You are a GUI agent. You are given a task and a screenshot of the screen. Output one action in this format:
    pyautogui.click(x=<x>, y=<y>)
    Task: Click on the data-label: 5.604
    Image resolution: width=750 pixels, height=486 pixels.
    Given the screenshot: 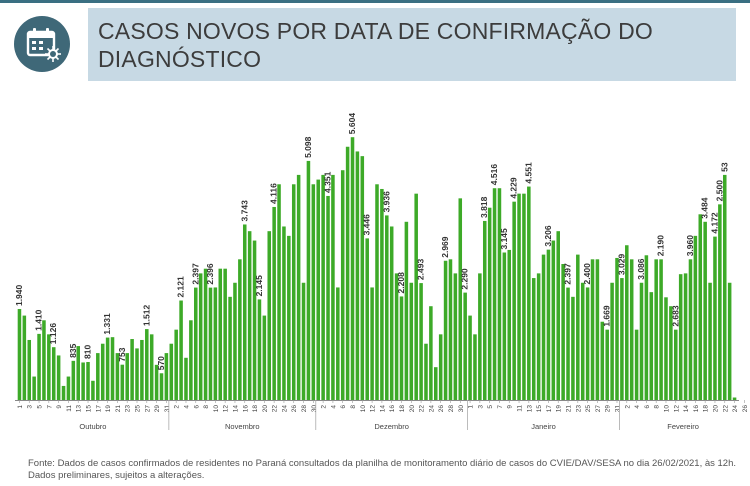 What is the action you would take?
    pyautogui.click(x=352, y=124)
    